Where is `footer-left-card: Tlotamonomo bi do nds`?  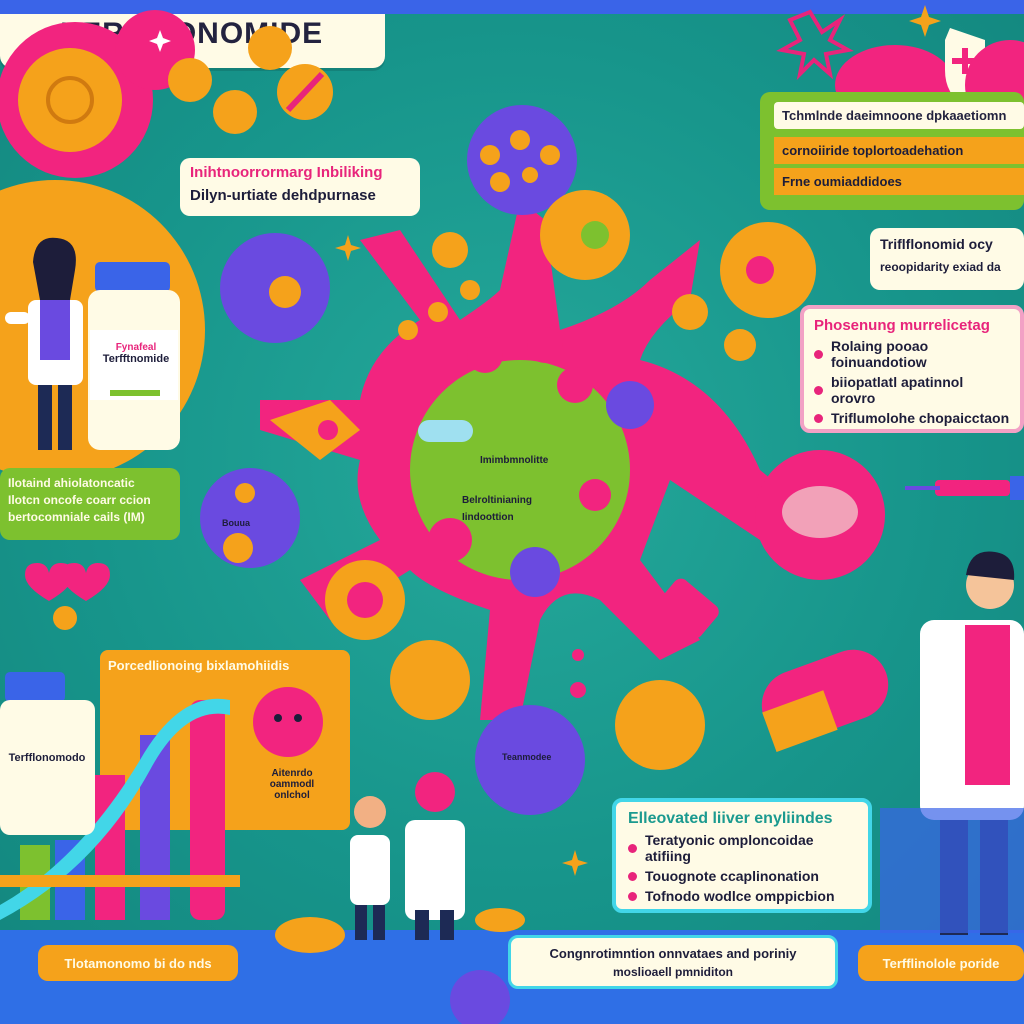
footer-left-card: Tlotamonomo bi do nds is located at coordinates (138, 963).